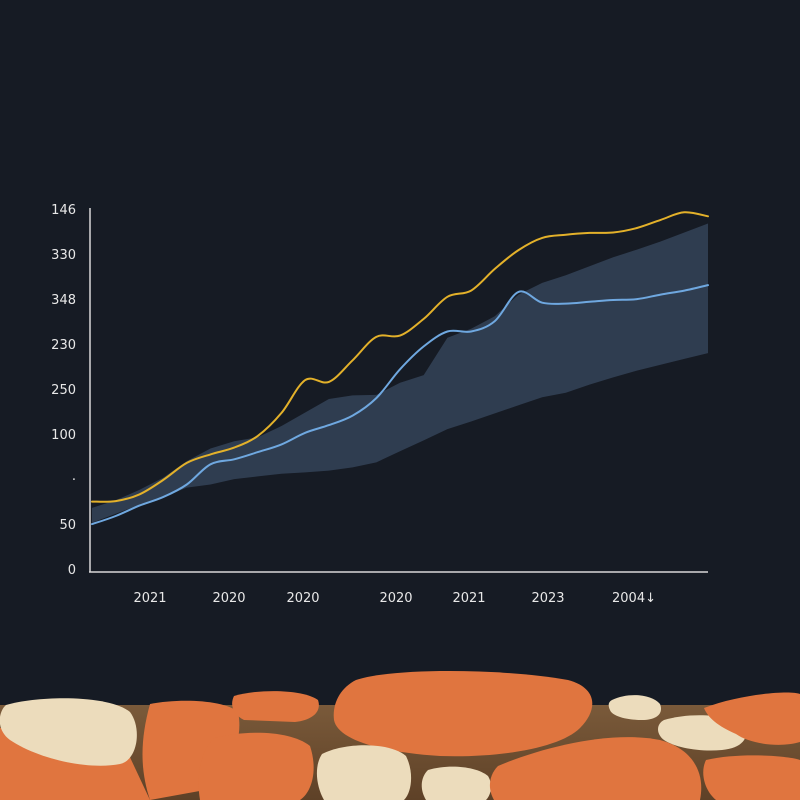 The height and width of the screenshot is (800, 800). I want to click on y-tick-label: 50, so click(67, 525).